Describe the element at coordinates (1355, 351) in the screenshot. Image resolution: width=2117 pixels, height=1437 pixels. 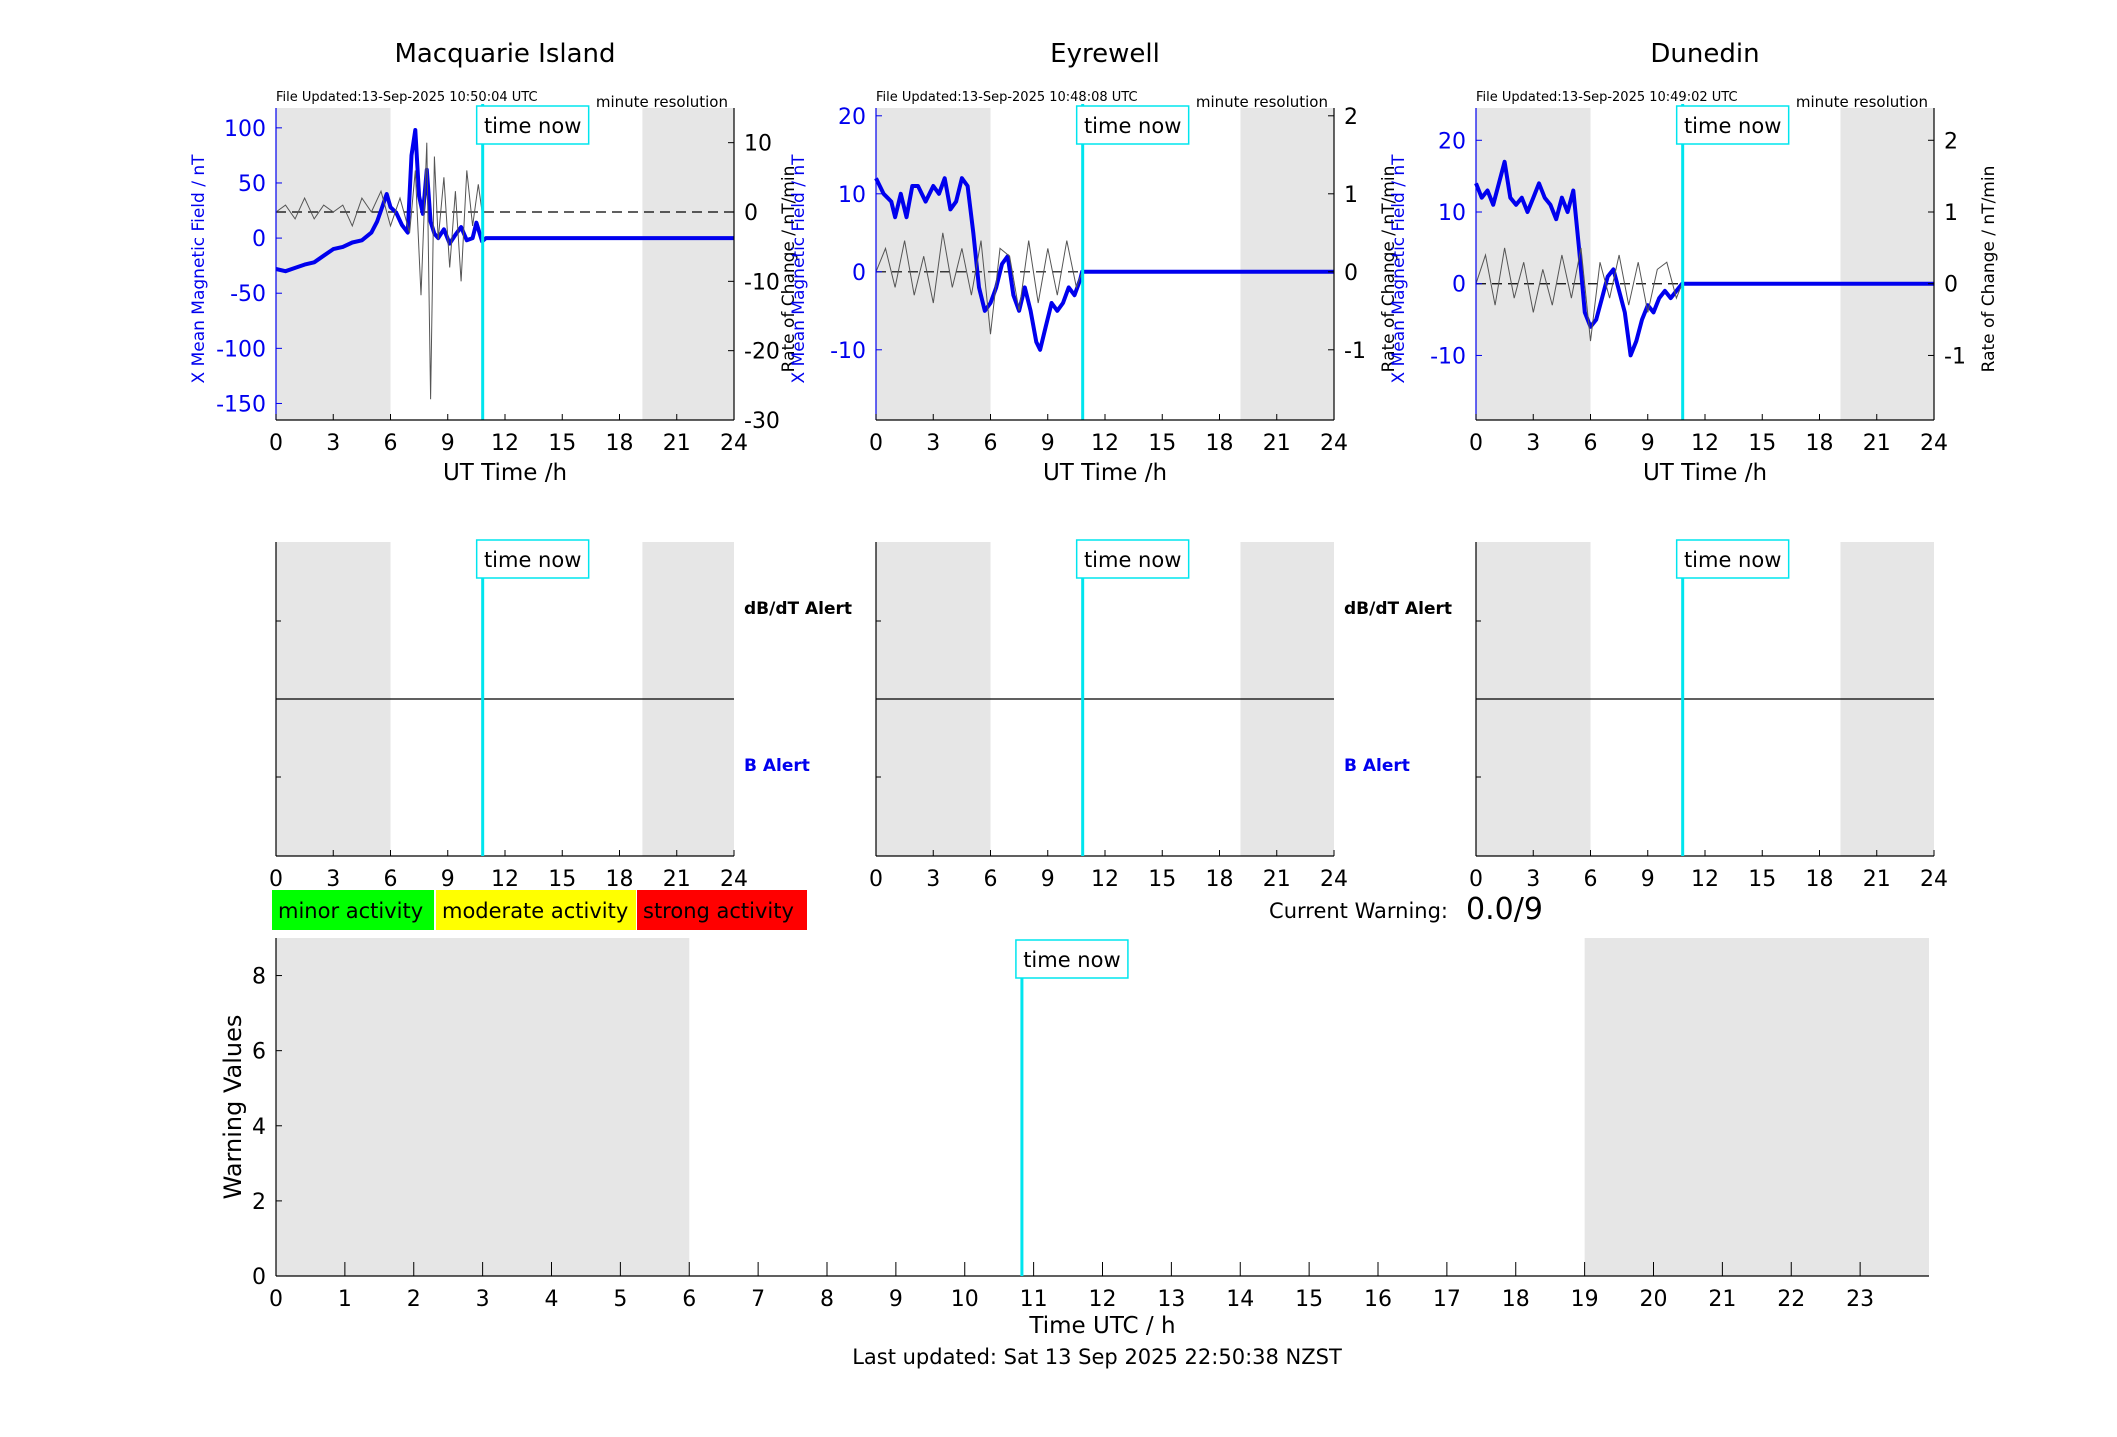
I see `right-tick-label: -1` at that location.